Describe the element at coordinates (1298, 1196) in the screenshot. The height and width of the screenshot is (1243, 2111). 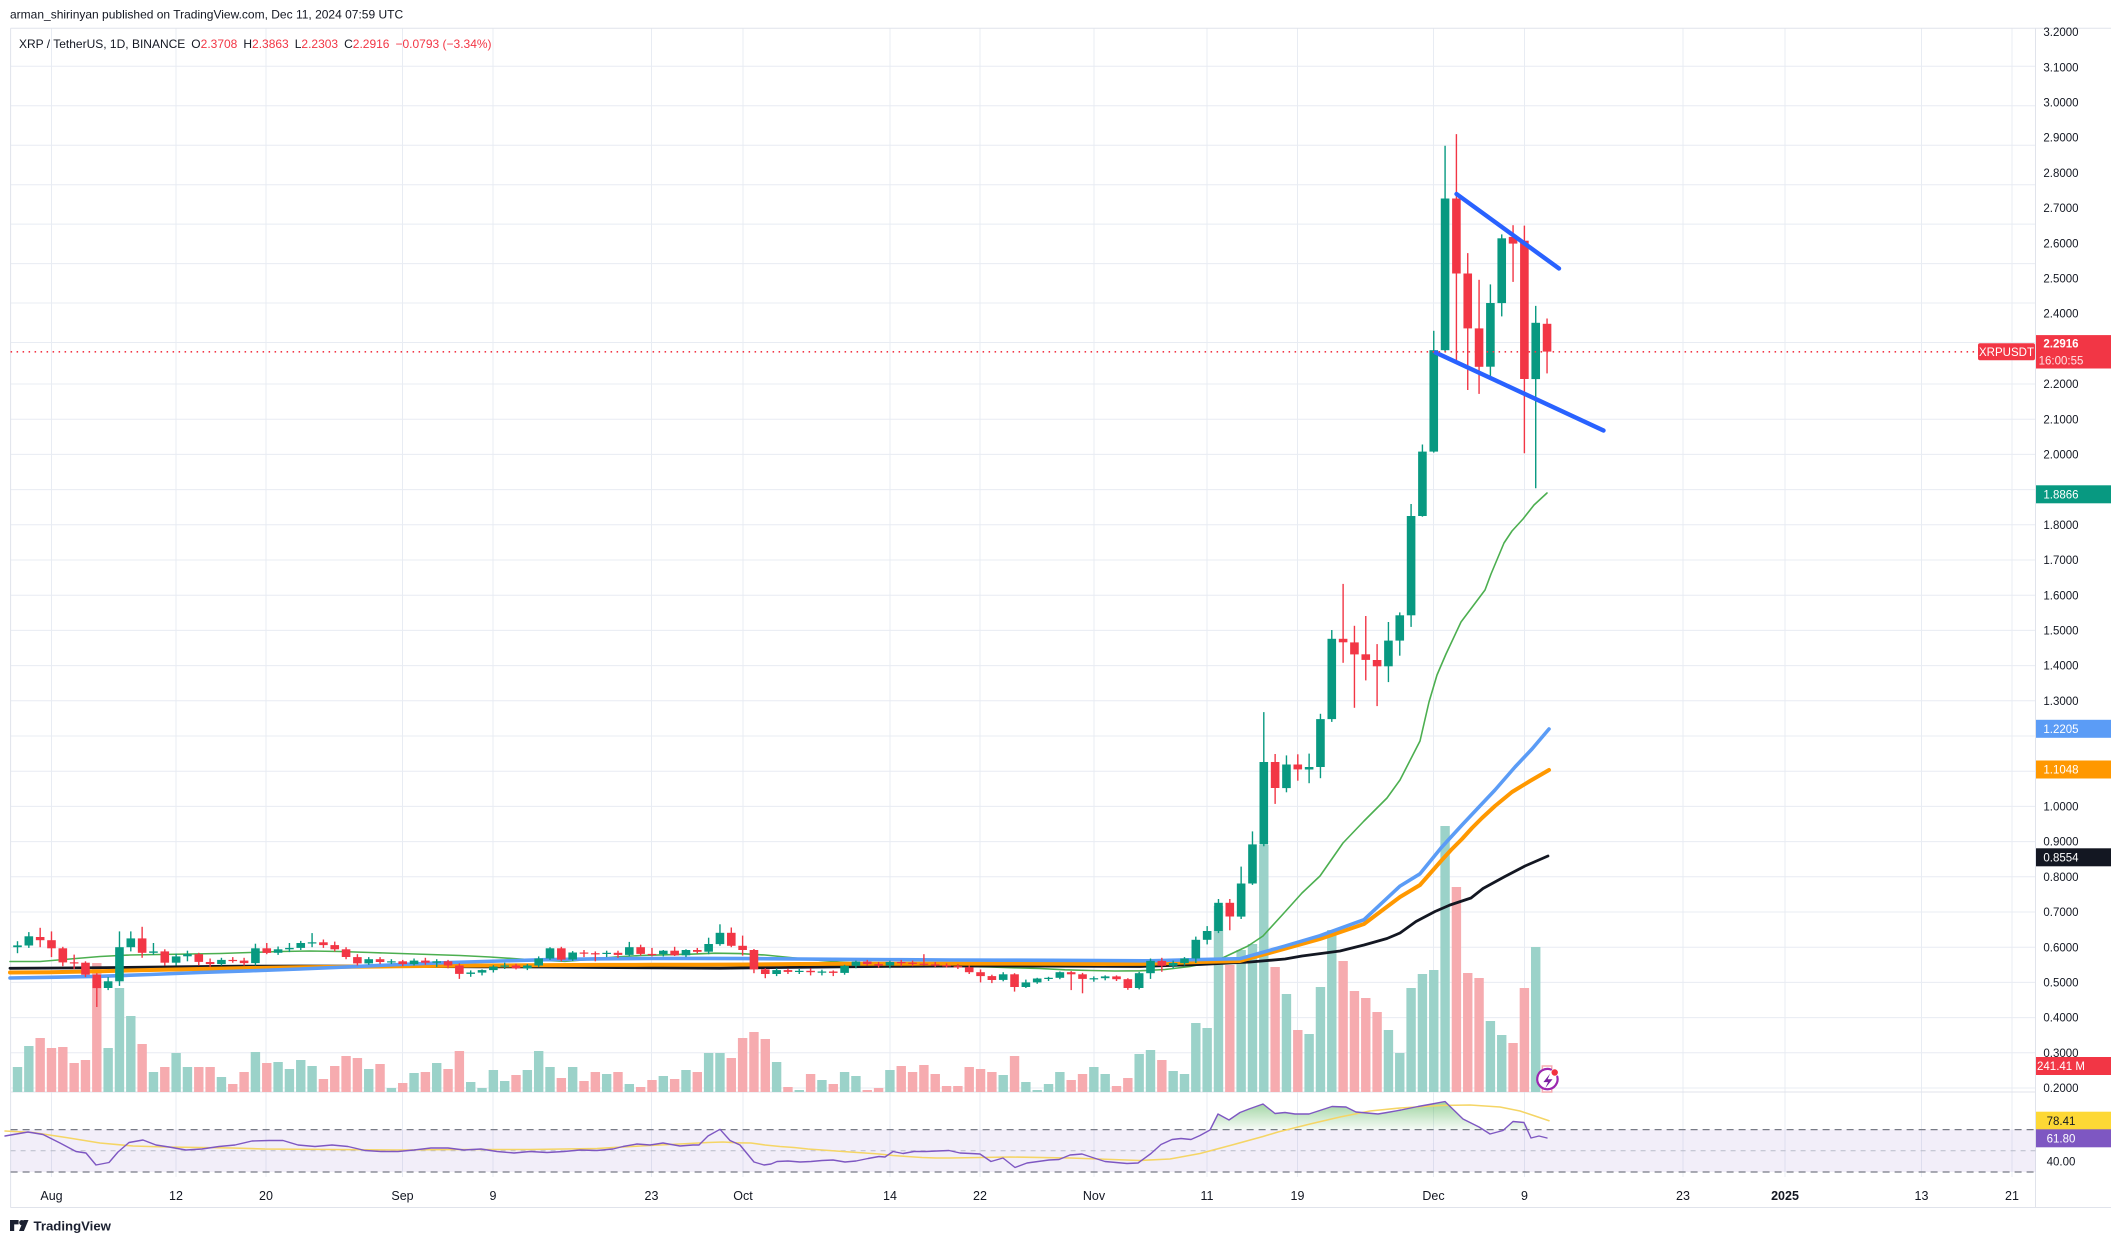
I see `svg-text: 19` at that location.